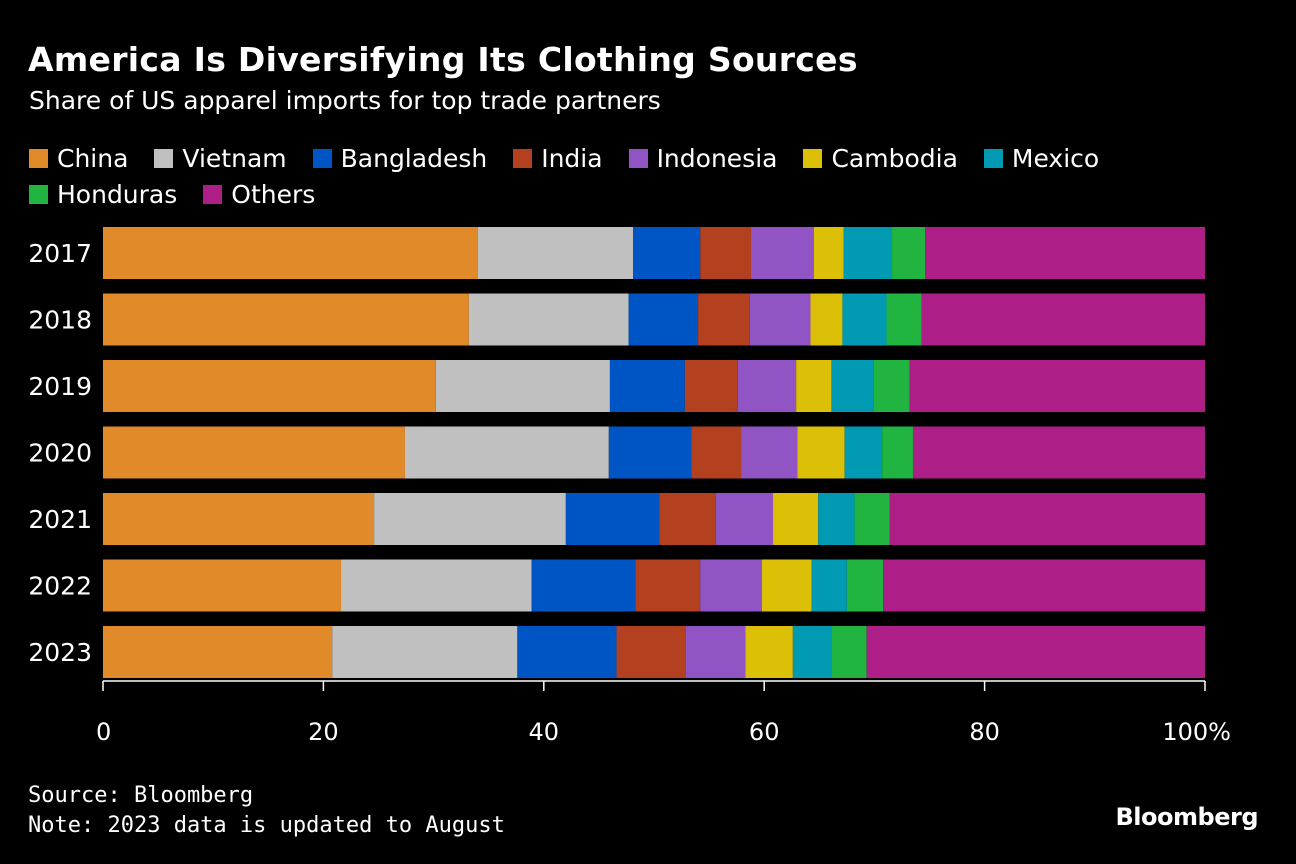  What do you see at coordinates (787, 585) in the screenshot?
I see `bar-segment-2022-cambodia` at bounding box center [787, 585].